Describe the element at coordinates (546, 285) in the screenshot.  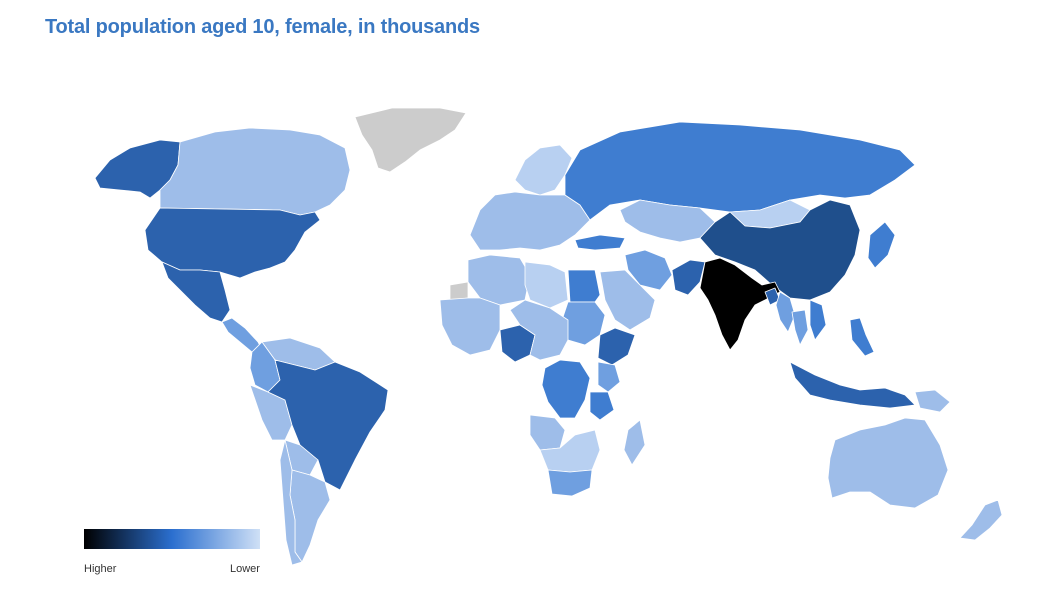
I see `region-libya` at that location.